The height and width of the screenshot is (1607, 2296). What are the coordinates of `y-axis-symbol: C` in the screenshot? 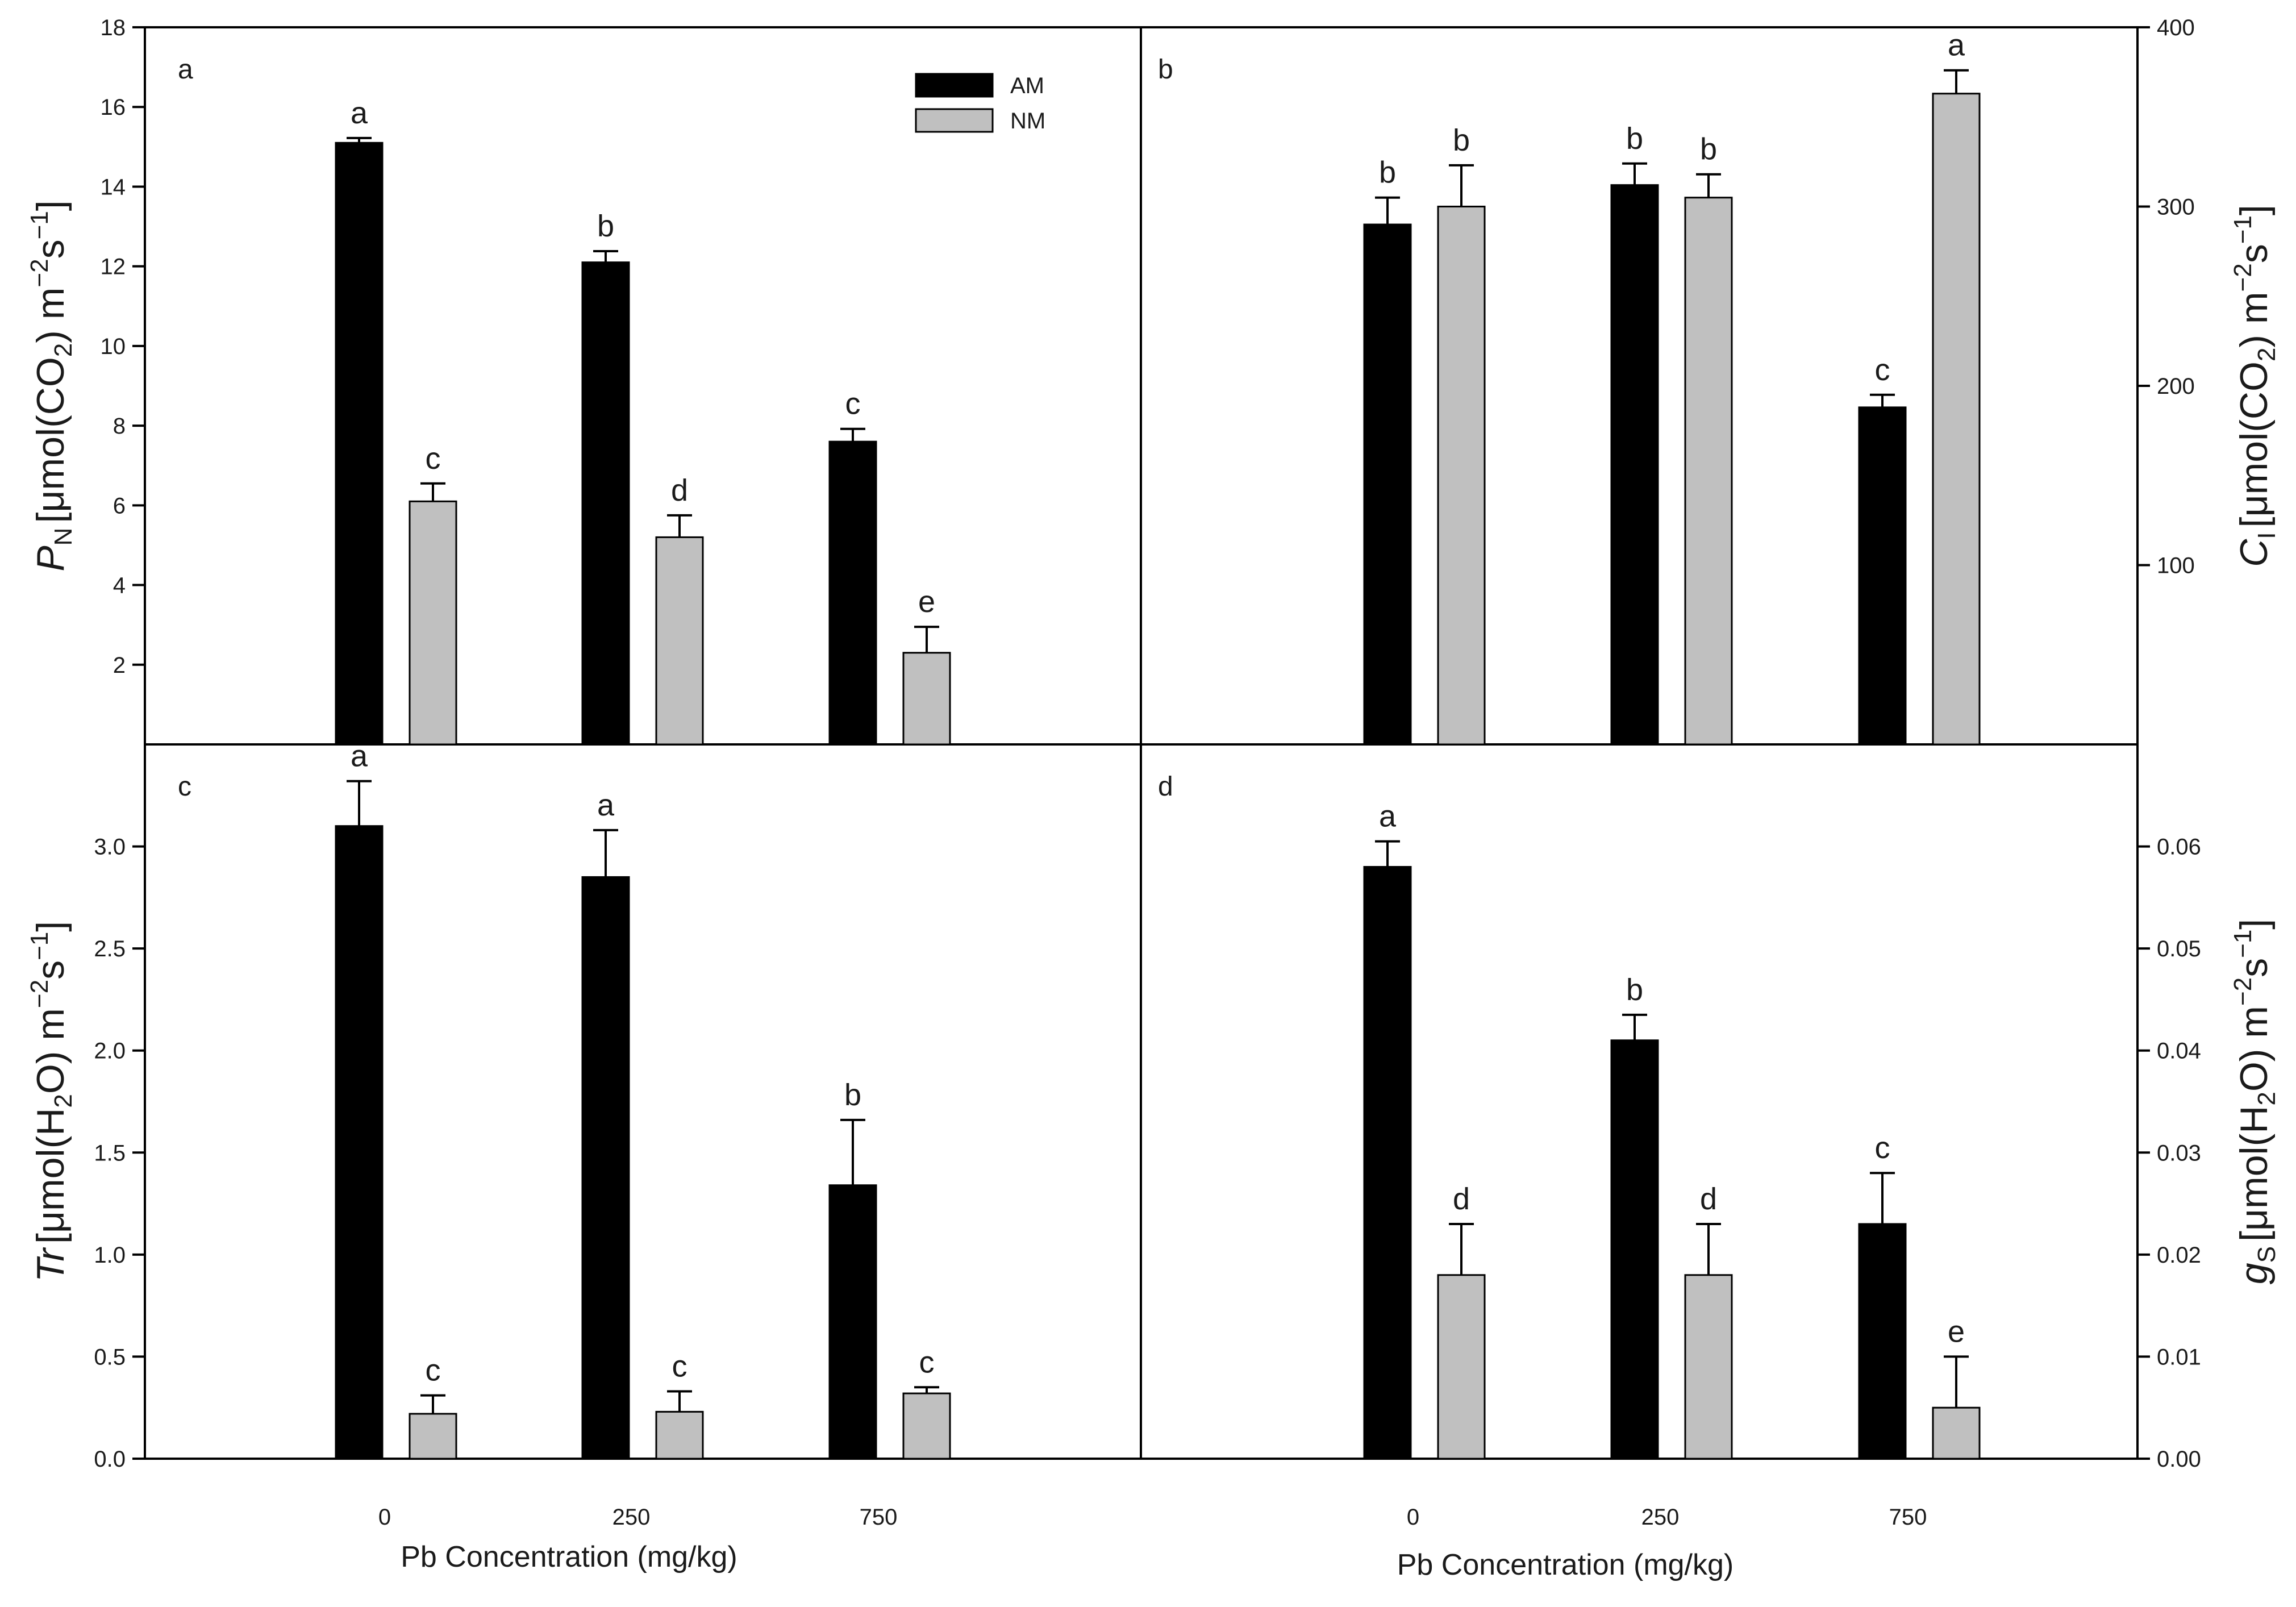 It's located at (2254, 553).